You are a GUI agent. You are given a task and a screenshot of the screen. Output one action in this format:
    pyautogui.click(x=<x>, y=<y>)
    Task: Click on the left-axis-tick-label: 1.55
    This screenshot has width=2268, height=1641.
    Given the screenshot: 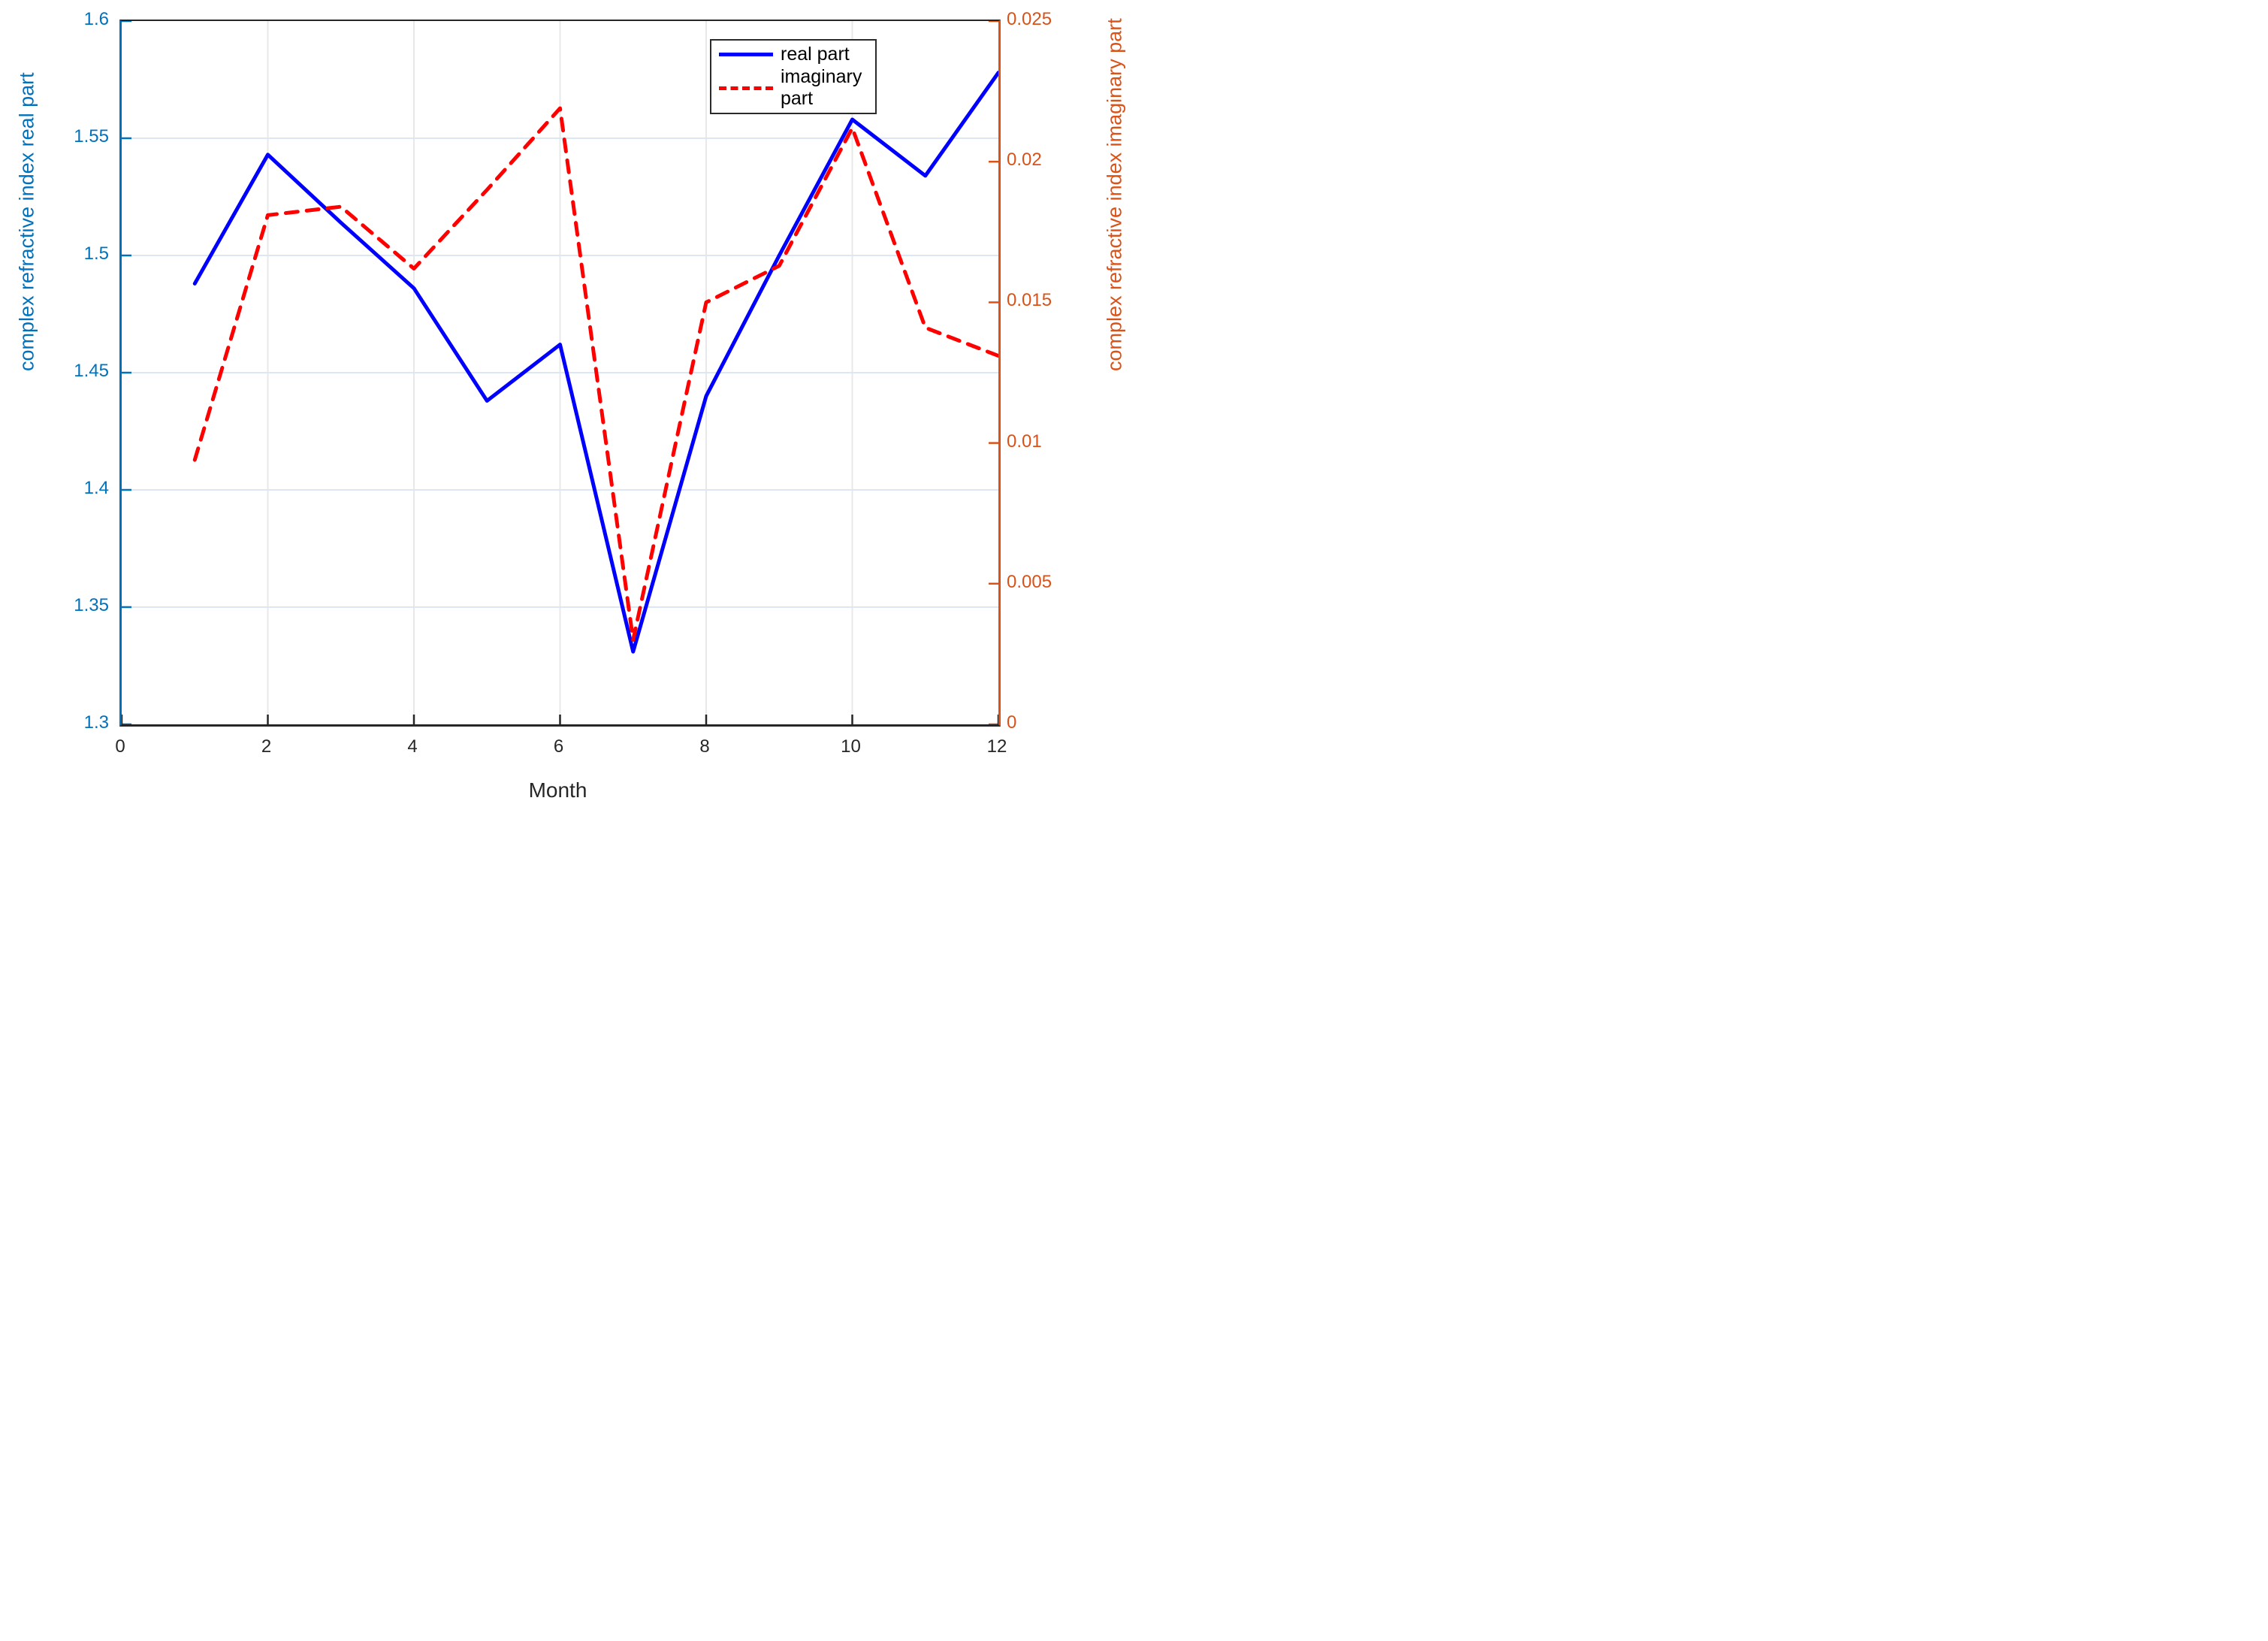 What is the action you would take?
    pyautogui.click(x=92, y=136)
    